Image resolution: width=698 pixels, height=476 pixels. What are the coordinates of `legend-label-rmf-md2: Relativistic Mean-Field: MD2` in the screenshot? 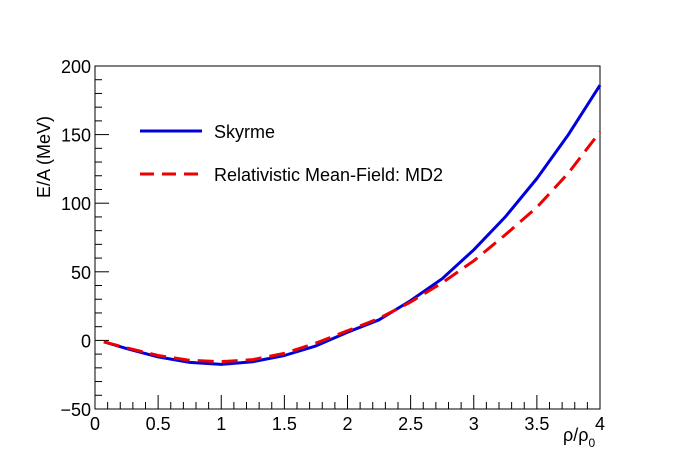 It's located at (328, 175).